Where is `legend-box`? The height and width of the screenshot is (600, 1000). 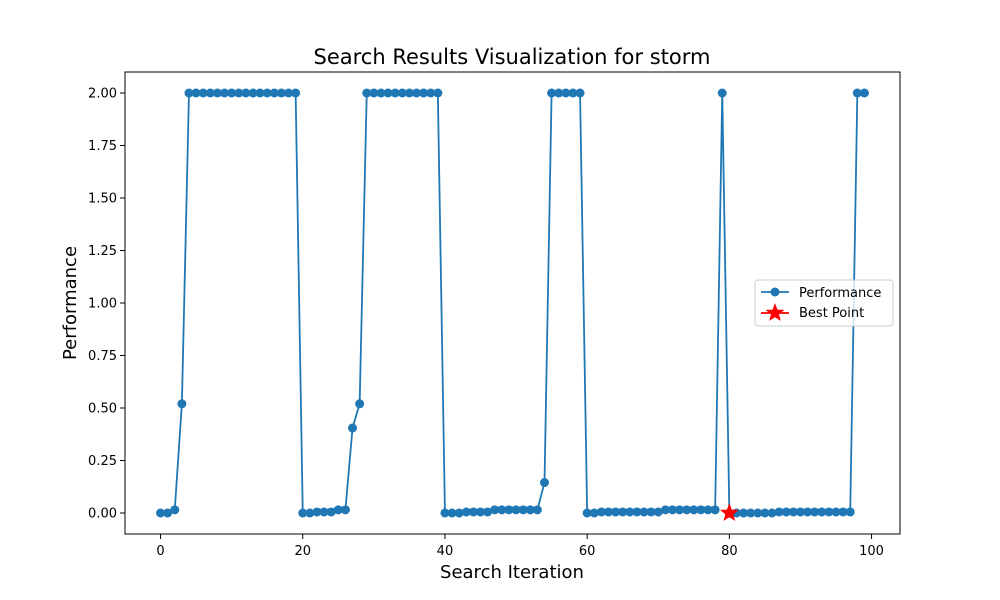
legend-box is located at coordinates (824, 303).